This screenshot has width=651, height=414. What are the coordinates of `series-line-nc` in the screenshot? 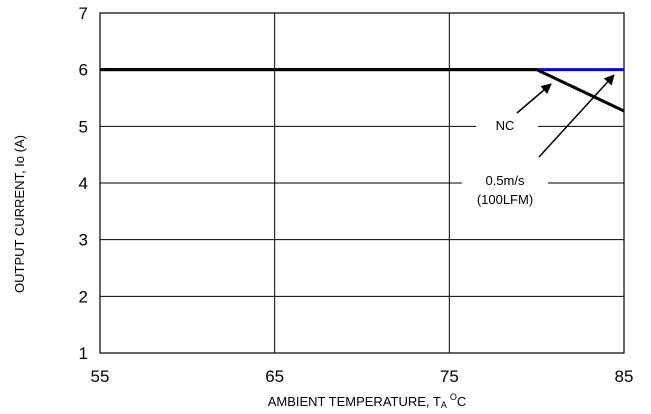 It's located at (362, 90).